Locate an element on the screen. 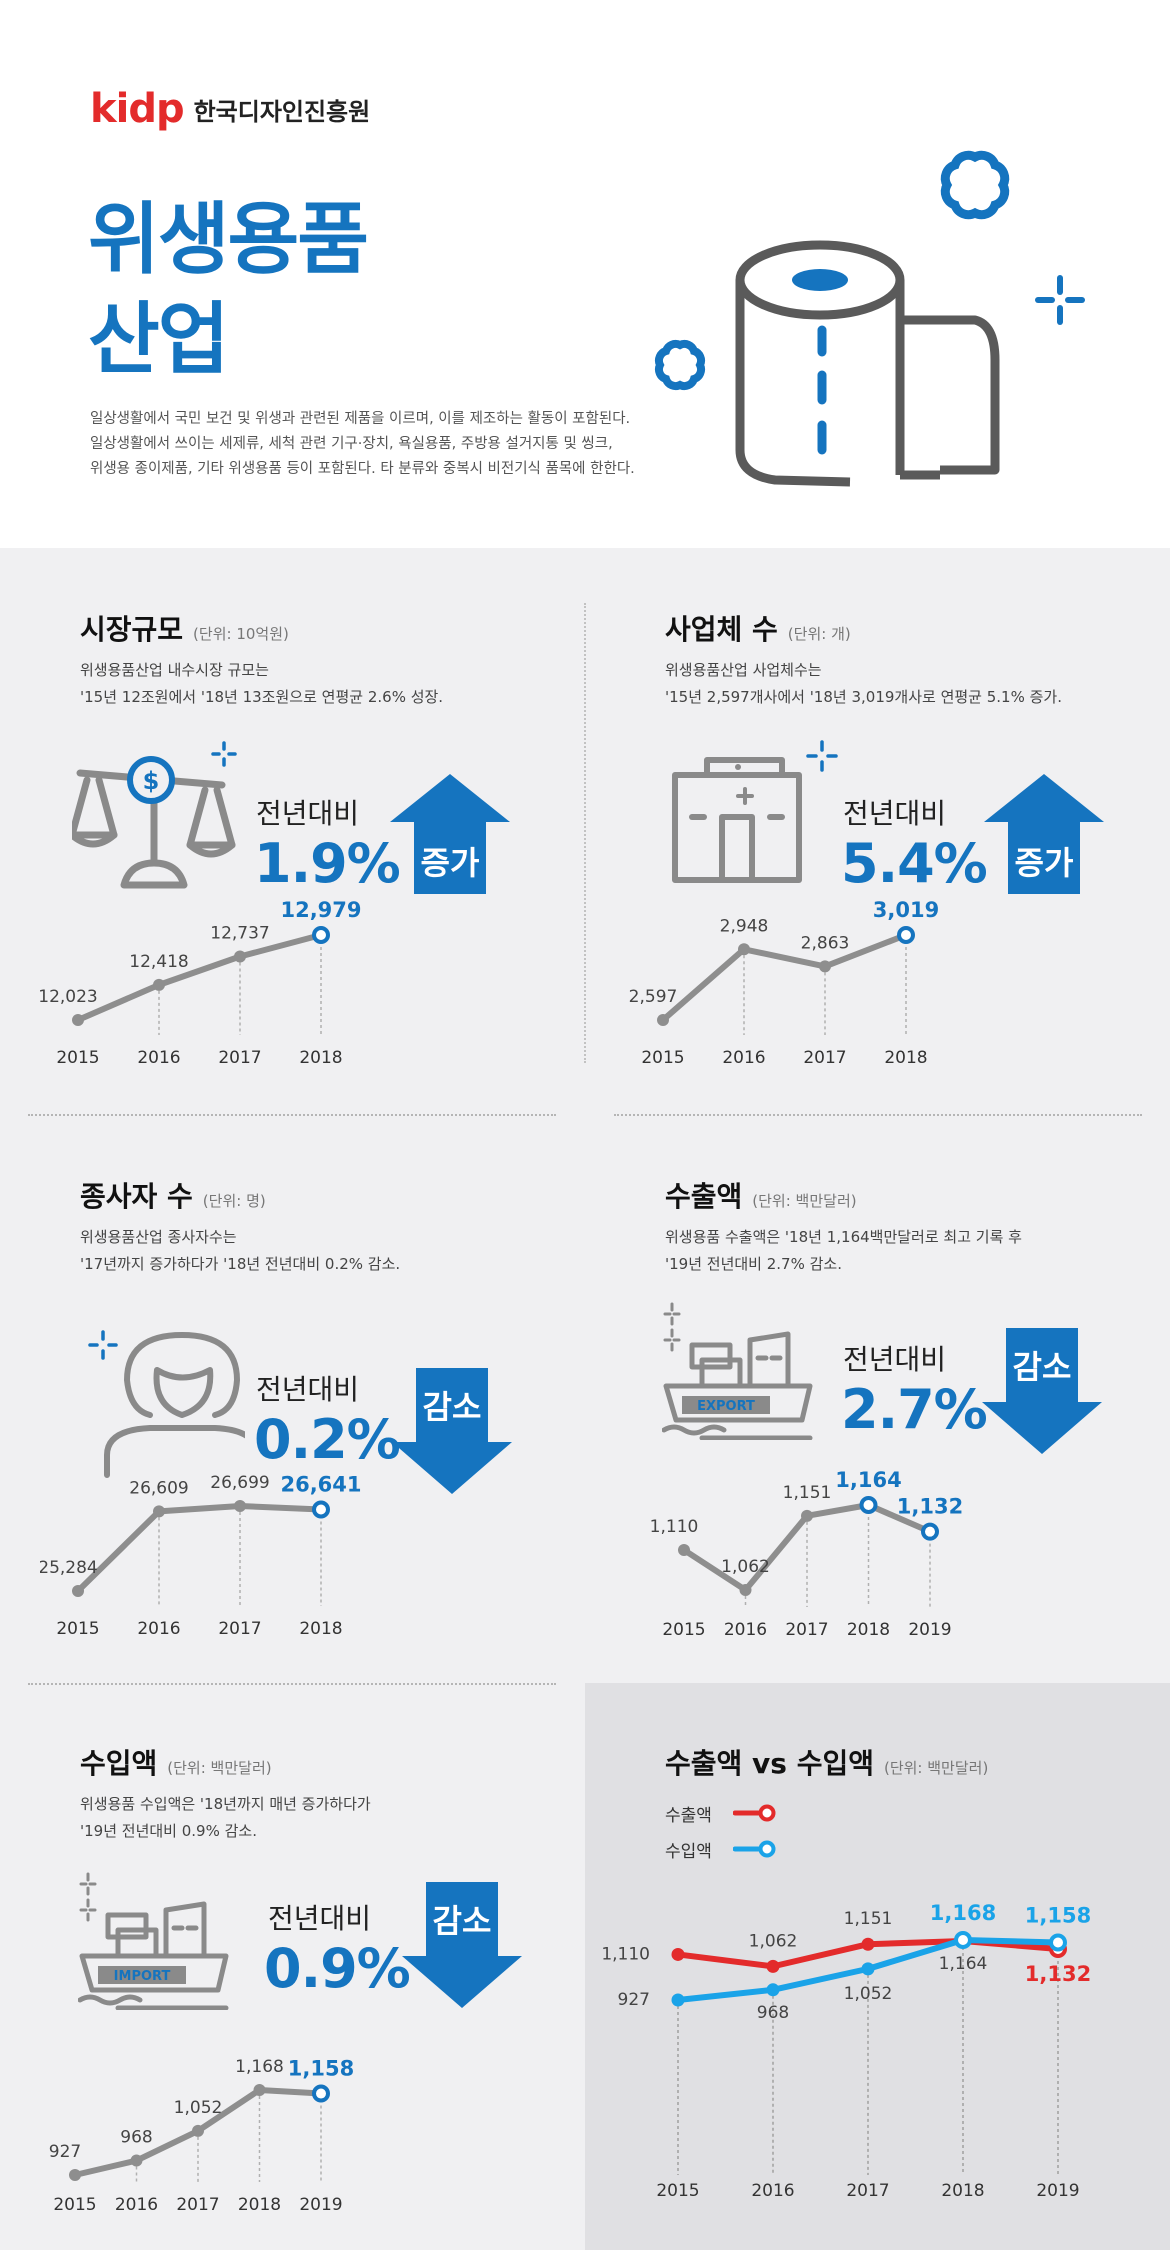 Image resolution: width=1170 pixels, height=2250 pixels. section-title-text: 수입액 is located at coordinates (119, 1763).